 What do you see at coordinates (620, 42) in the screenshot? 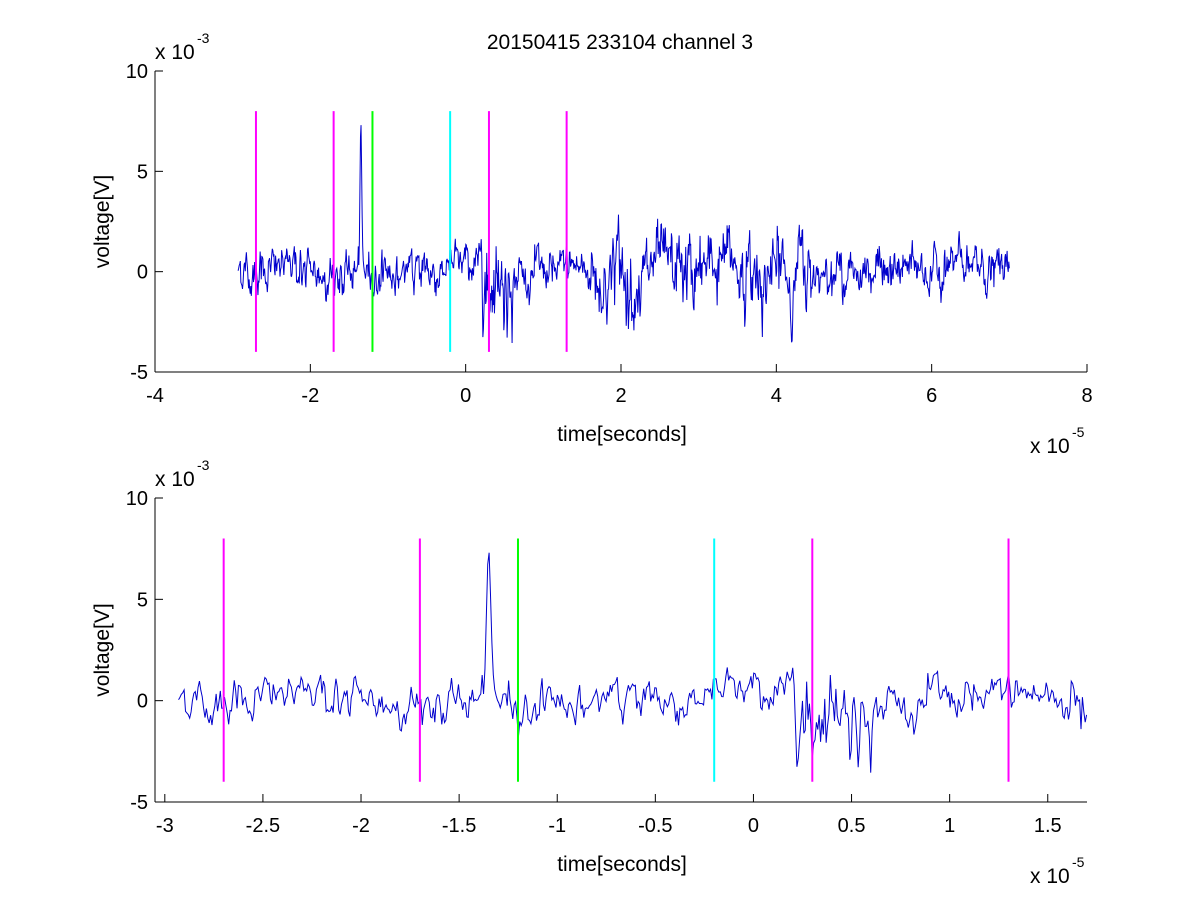
I see `chart-title: 20150415 233104 channel 3` at bounding box center [620, 42].